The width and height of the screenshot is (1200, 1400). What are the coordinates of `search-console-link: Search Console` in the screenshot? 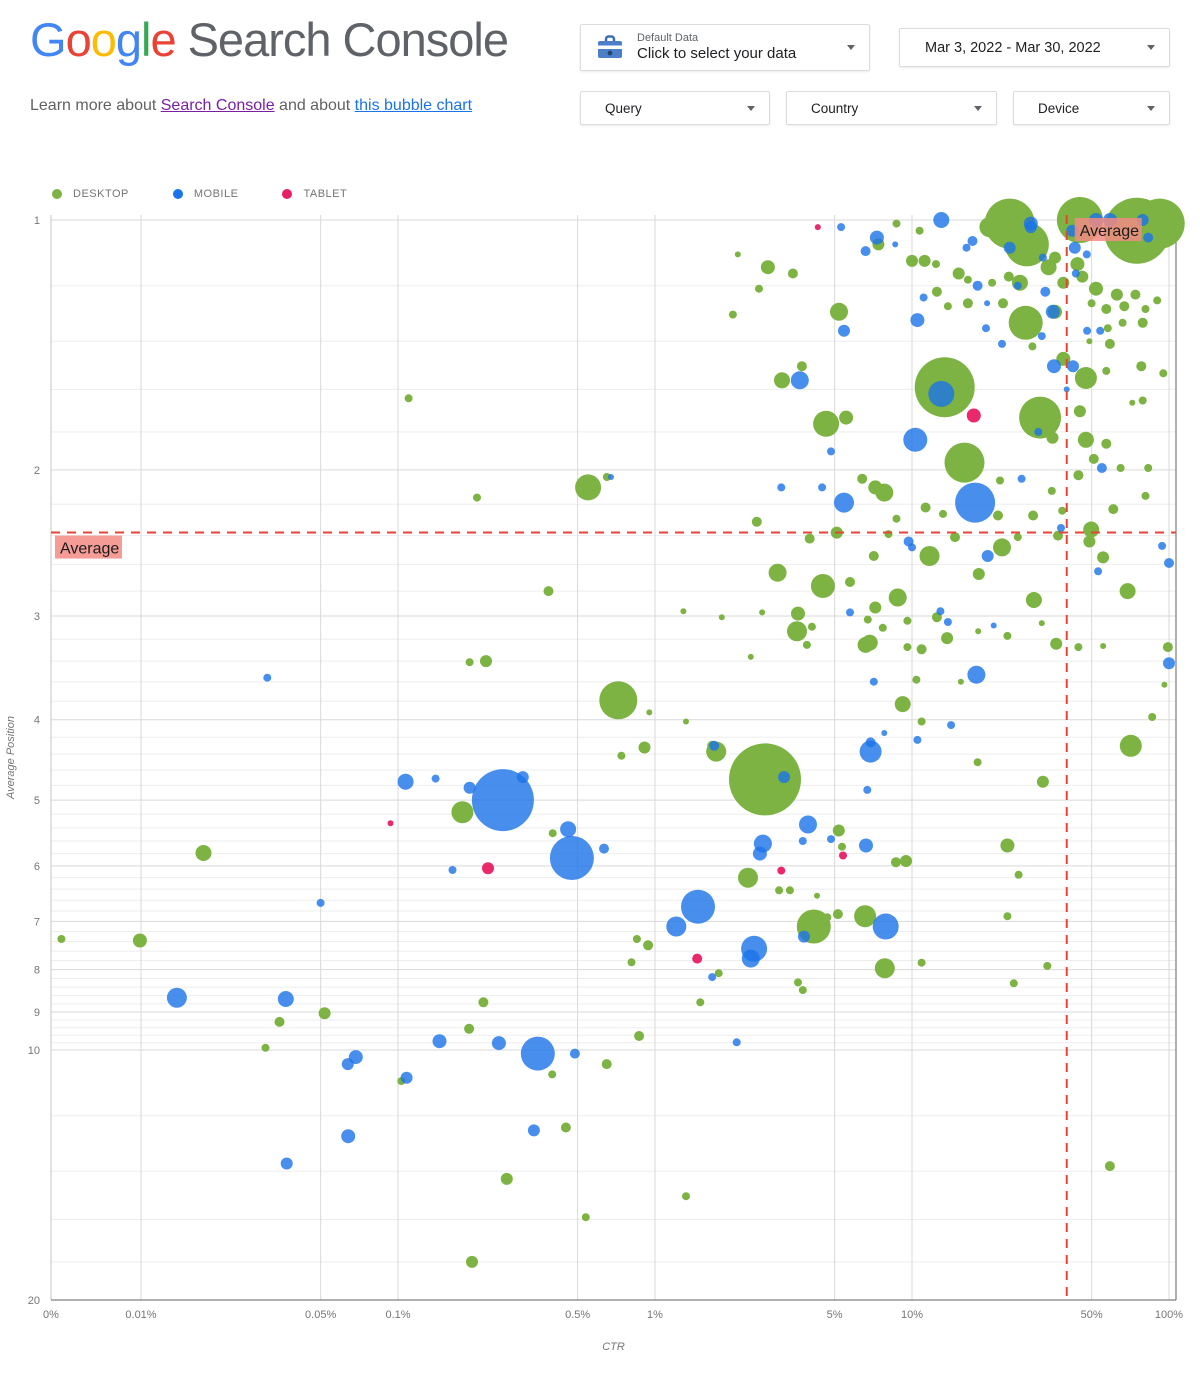 It's located at (217, 105).